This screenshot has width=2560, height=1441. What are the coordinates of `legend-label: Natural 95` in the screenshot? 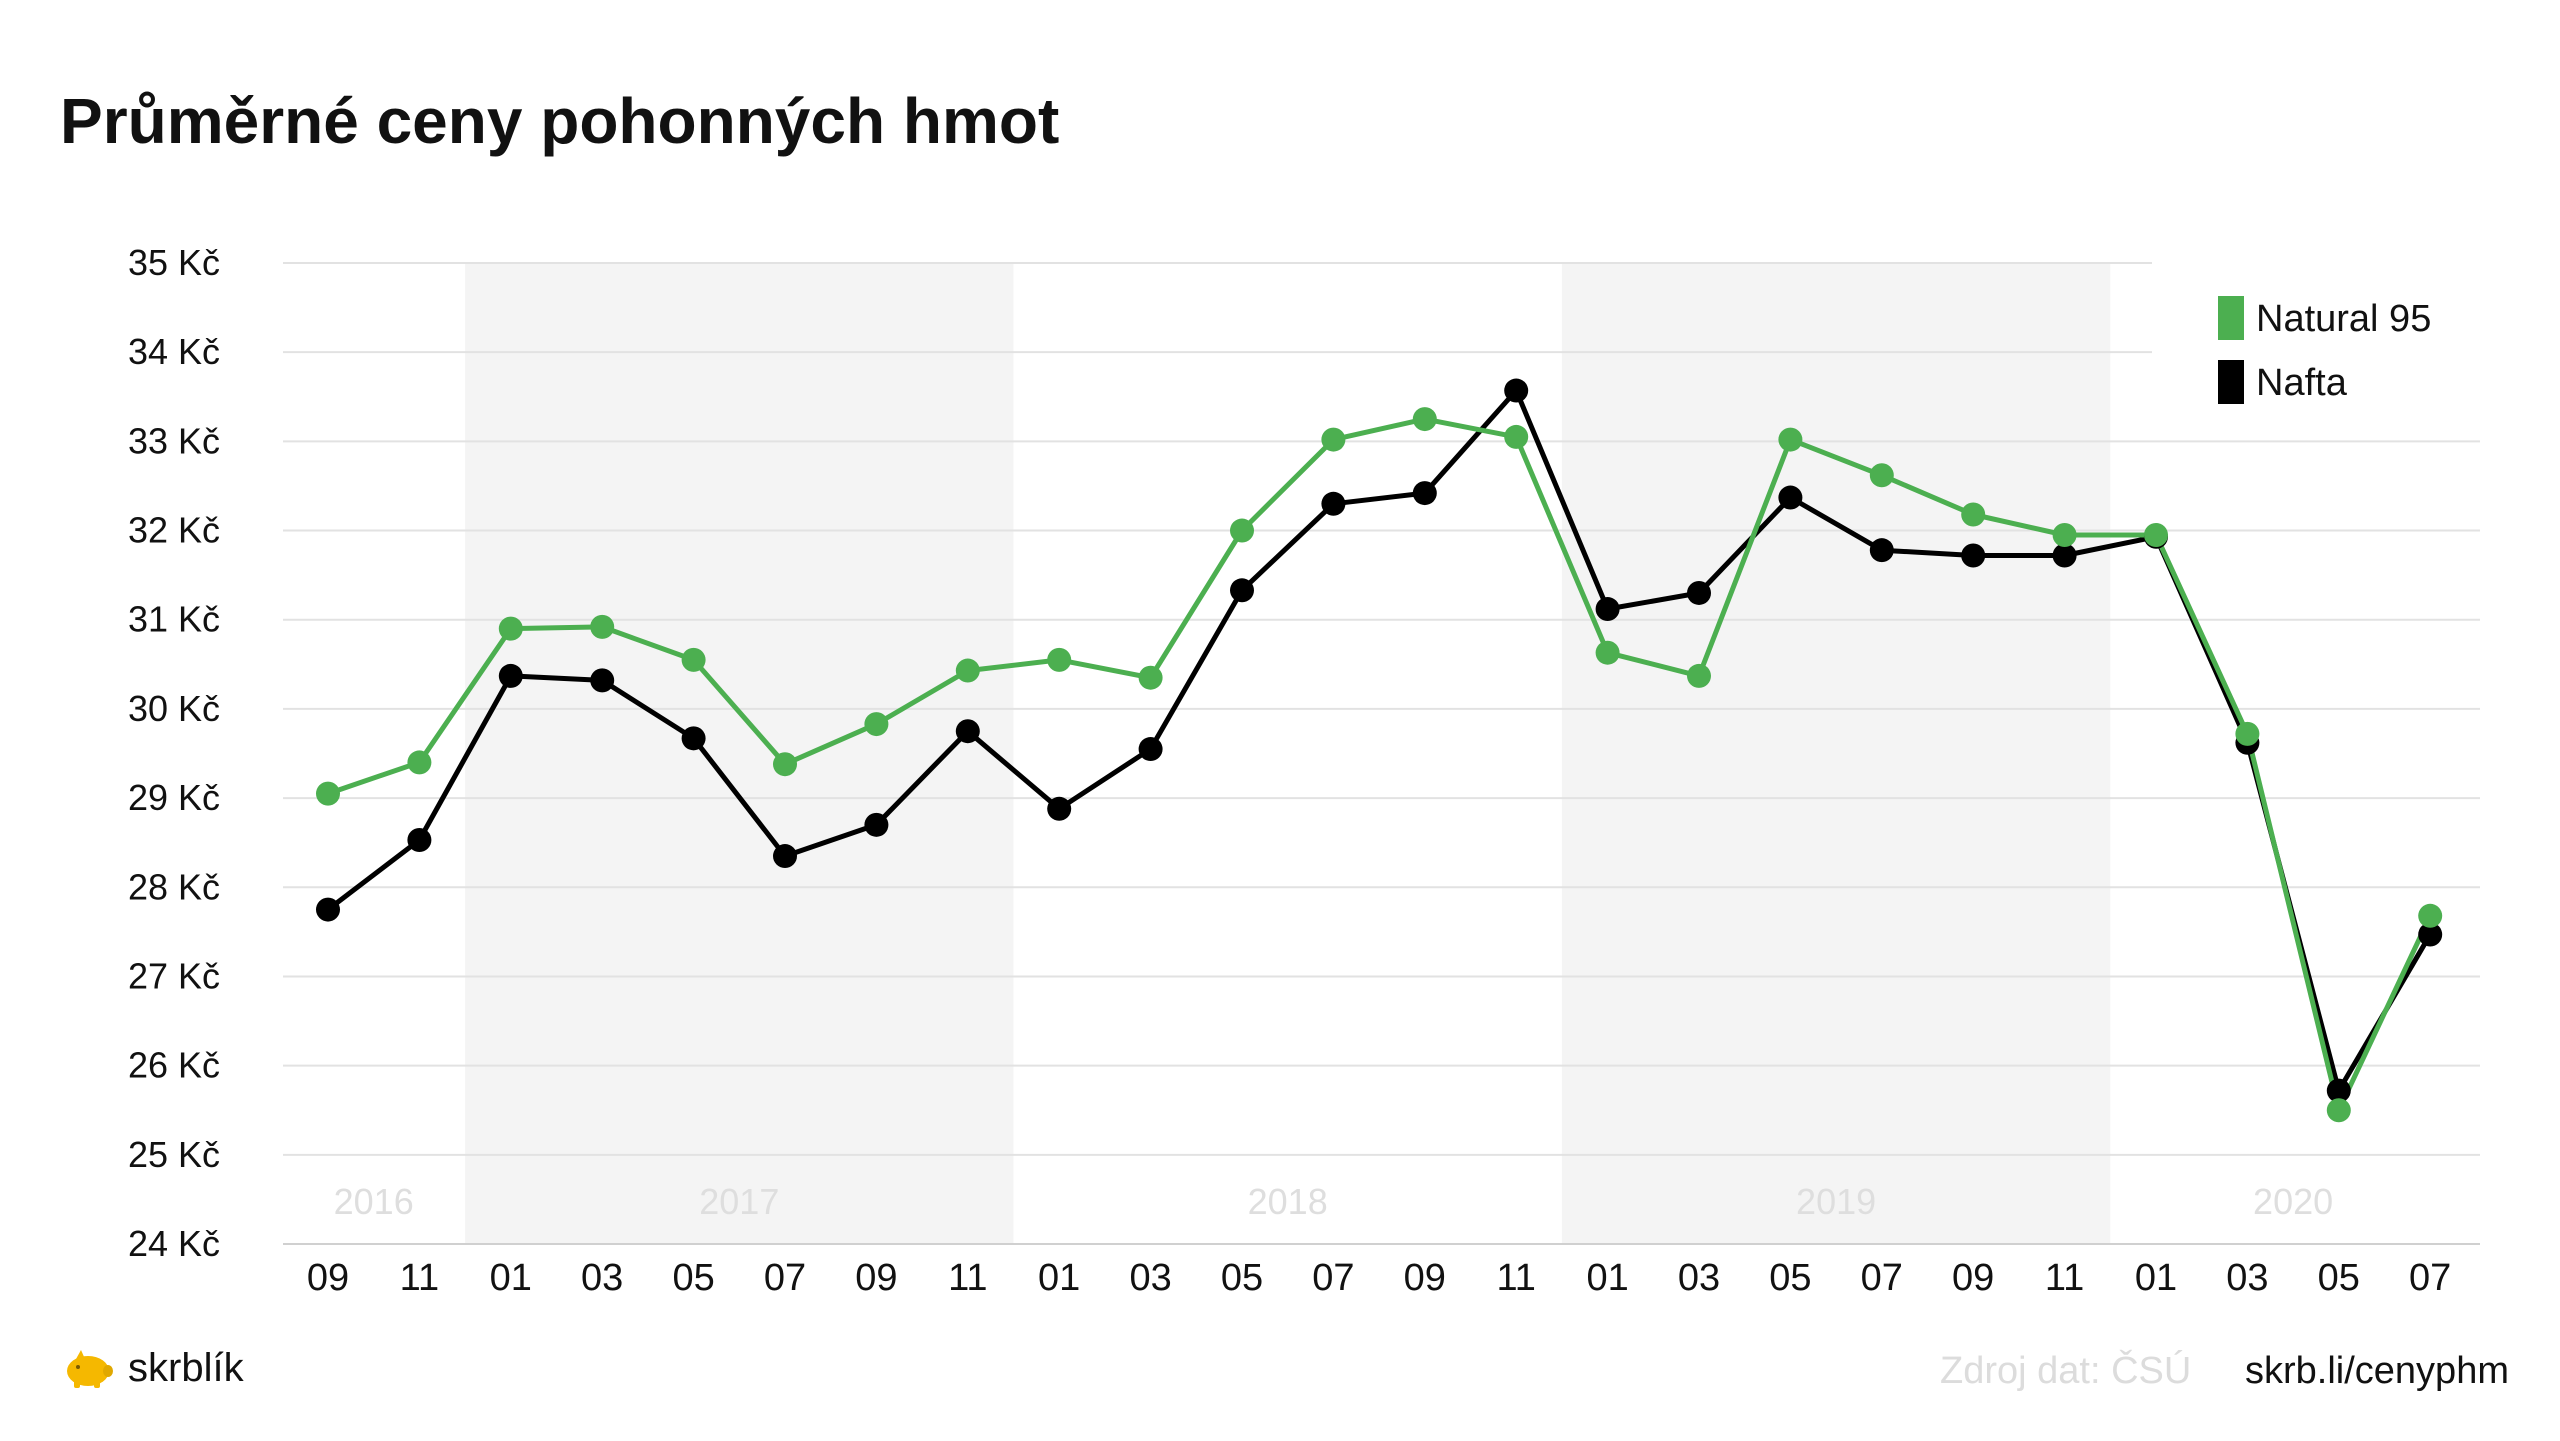 It's located at (2343, 319).